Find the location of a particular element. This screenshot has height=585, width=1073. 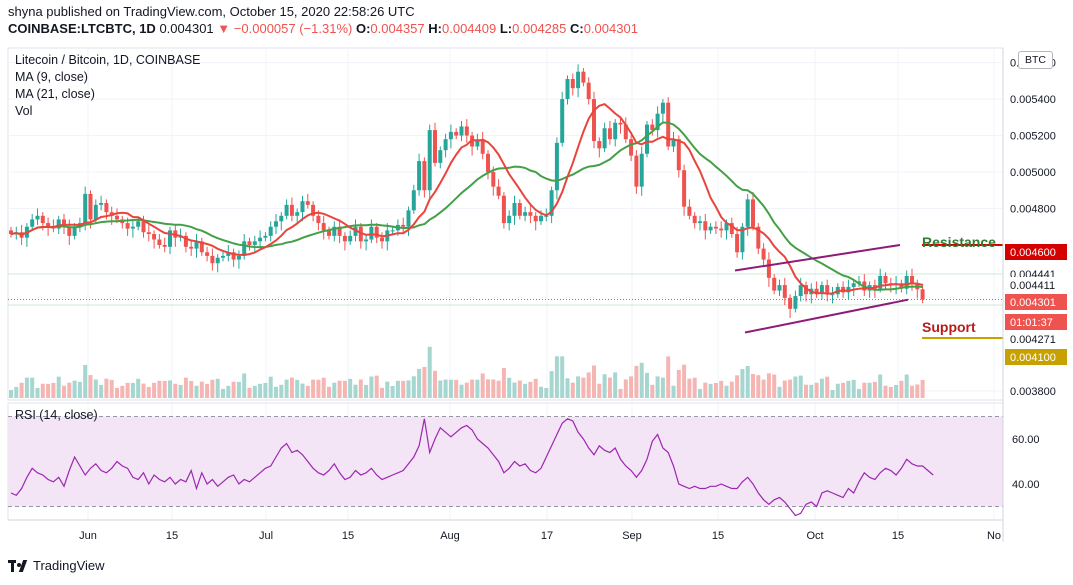

price-tick-label: 0.005200 is located at coordinates (1033, 137).